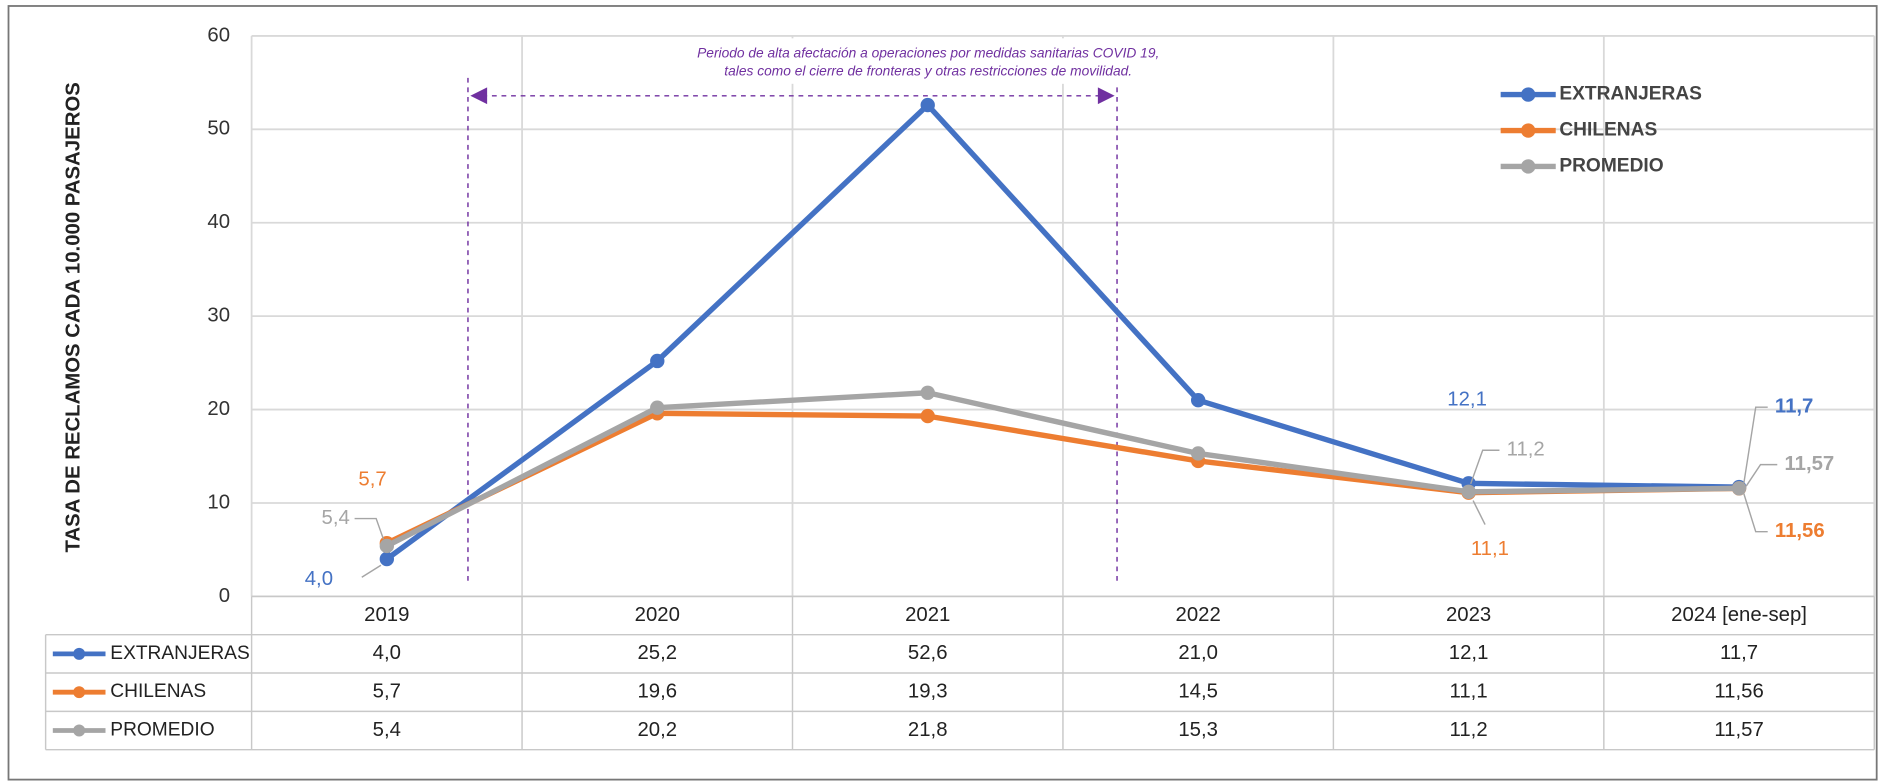 The image size is (1878, 782). I want to click on series-line, so click(1062, 469).